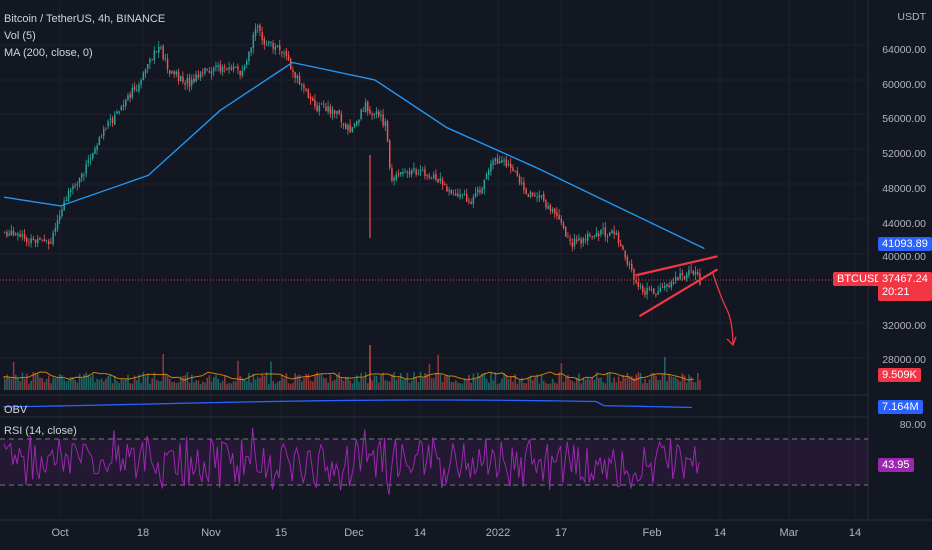 The width and height of the screenshot is (932, 550). I want to click on time-tick: Dec, so click(354, 533).